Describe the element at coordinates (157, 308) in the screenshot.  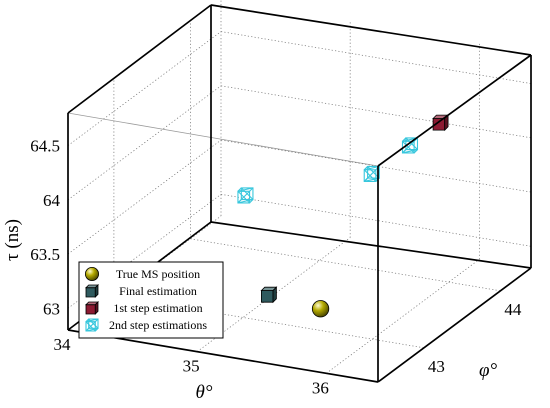
I see `legend-label: 1st step estimation` at that location.